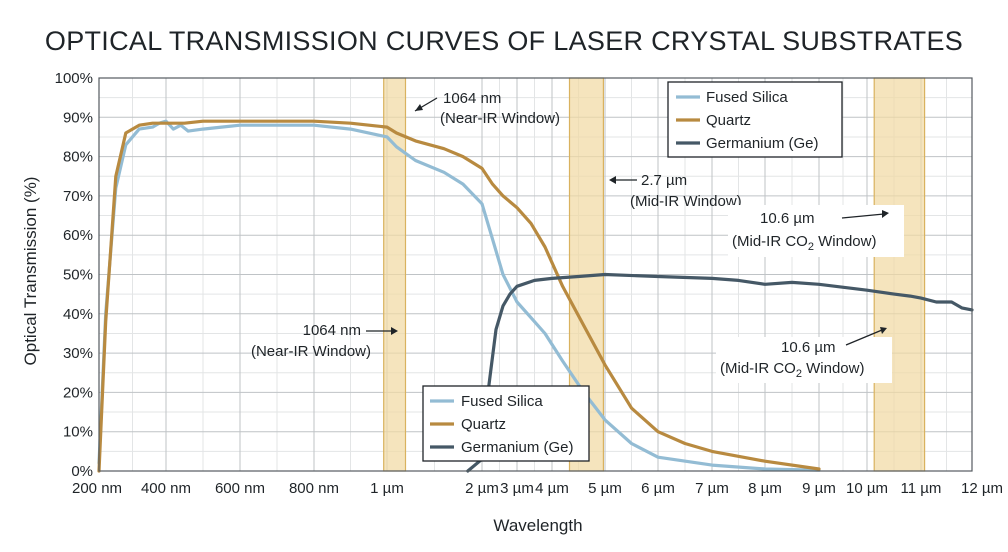 The width and height of the screenshot is (1008, 552). Describe the element at coordinates (686, 201) in the screenshot. I see `annotation-sublabel: (Mid-IR Window)` at that location.